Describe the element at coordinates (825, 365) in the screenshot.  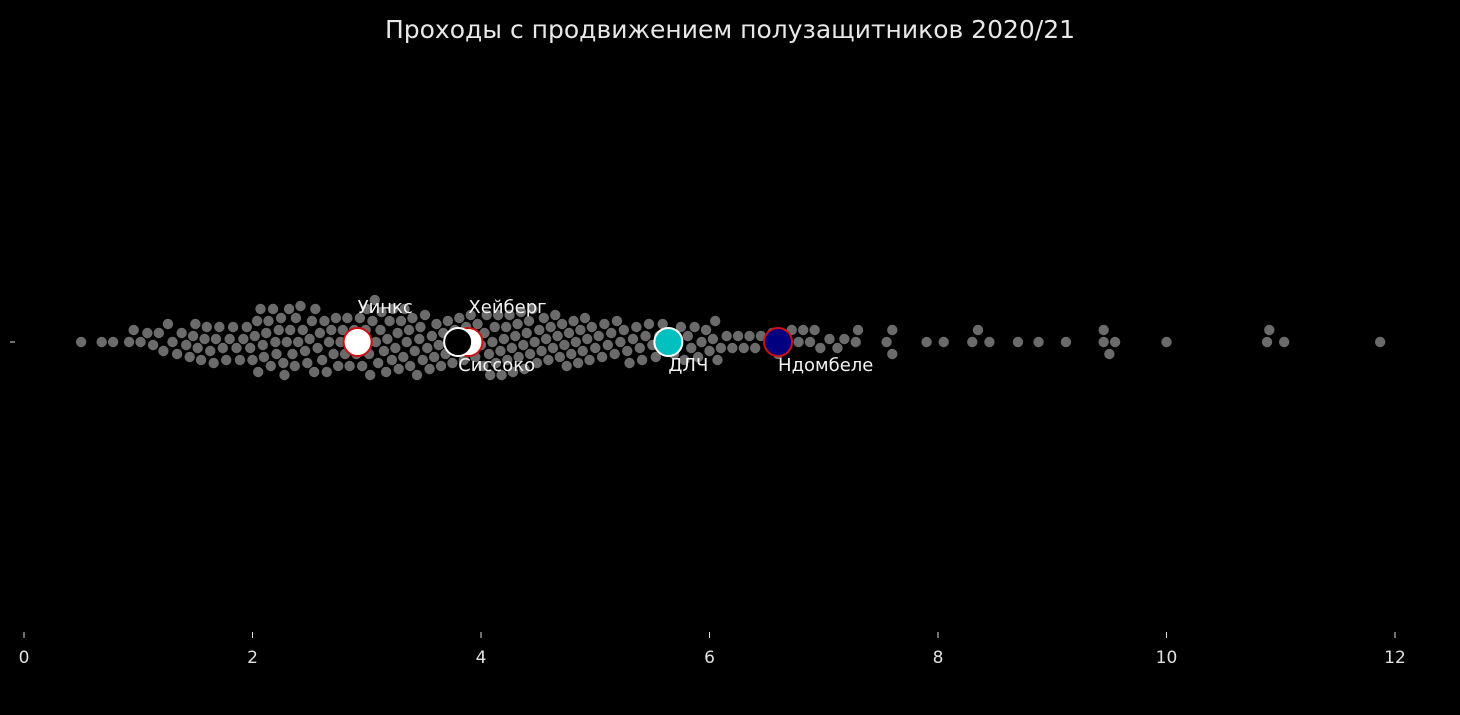
I see `highlight-label: Ндомбеле` at that location.